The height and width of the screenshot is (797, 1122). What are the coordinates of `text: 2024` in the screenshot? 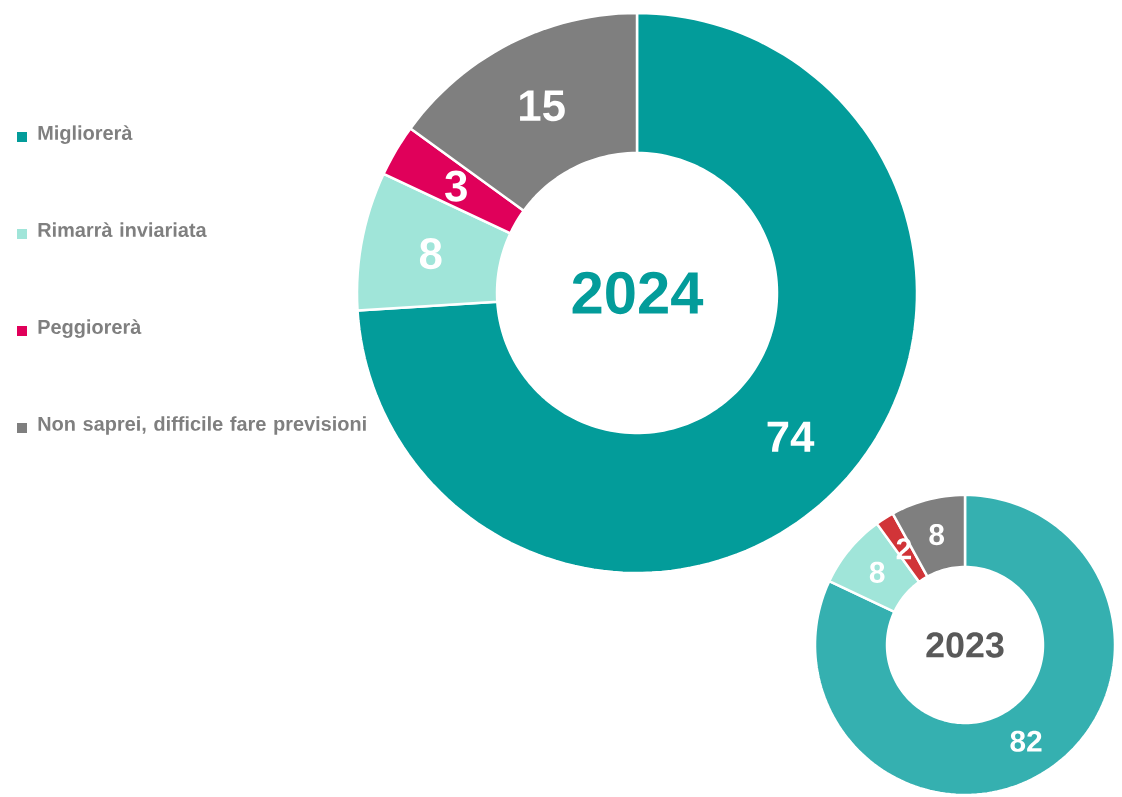 It's located at (638, 293).